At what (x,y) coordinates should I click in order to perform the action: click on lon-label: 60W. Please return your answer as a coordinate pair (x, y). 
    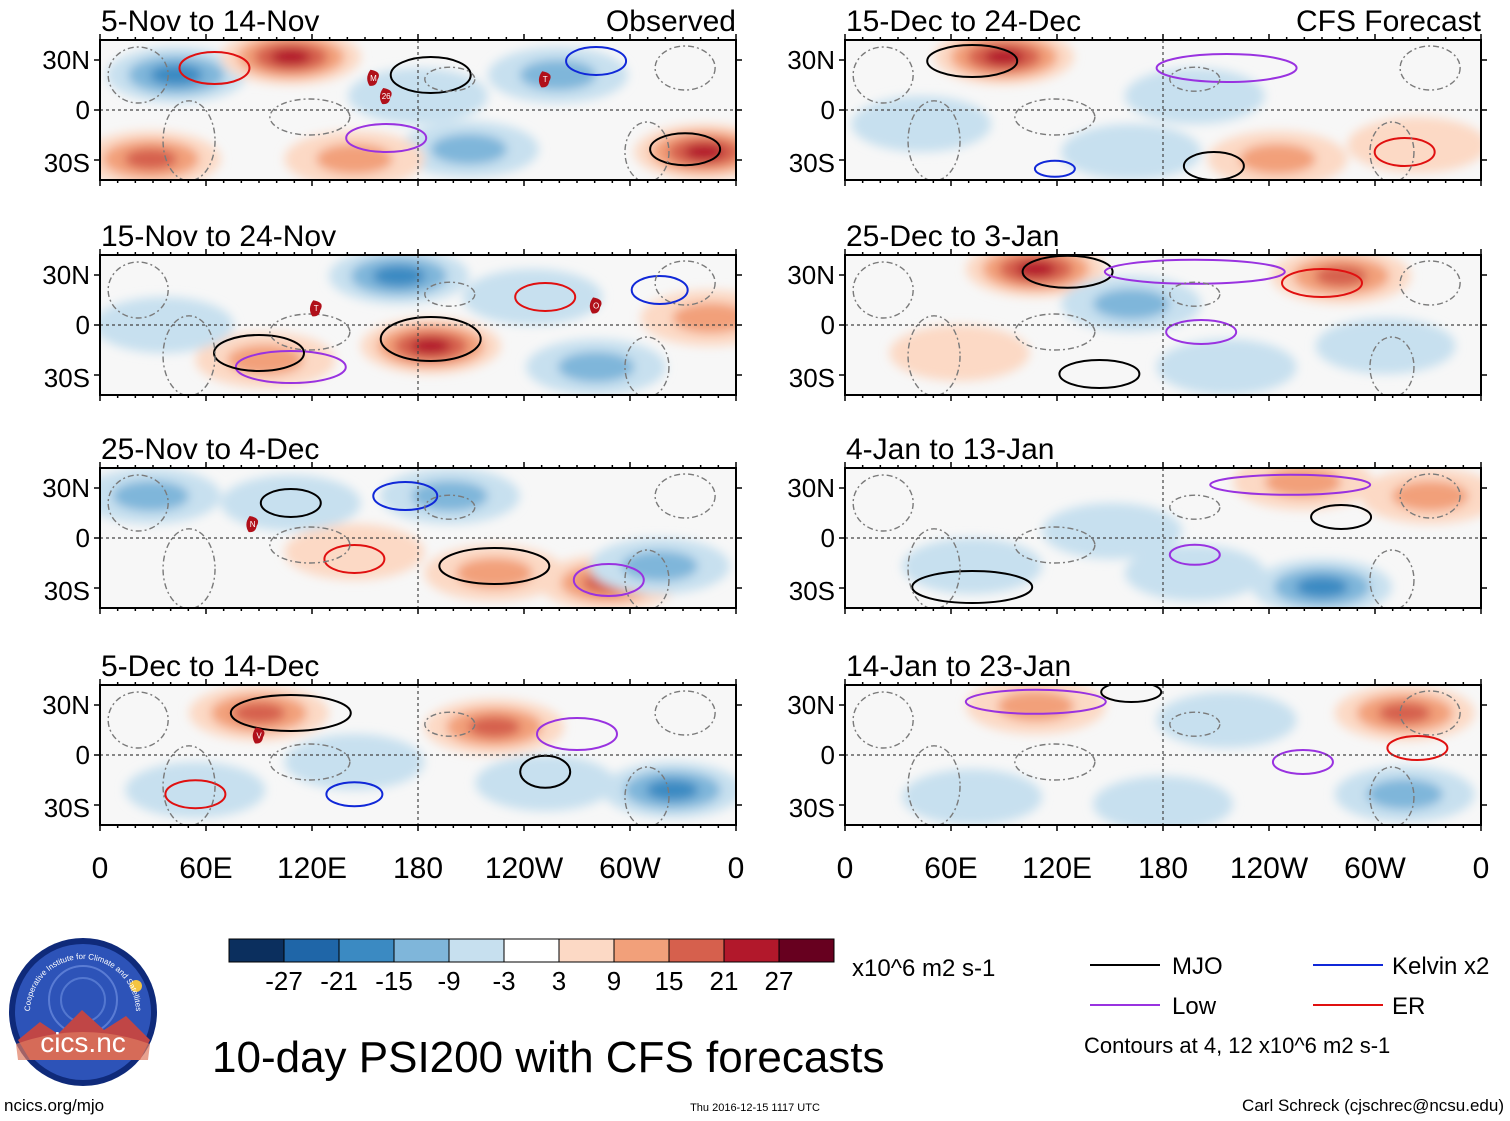
    Looking at the image, I should click on (1375, 868).